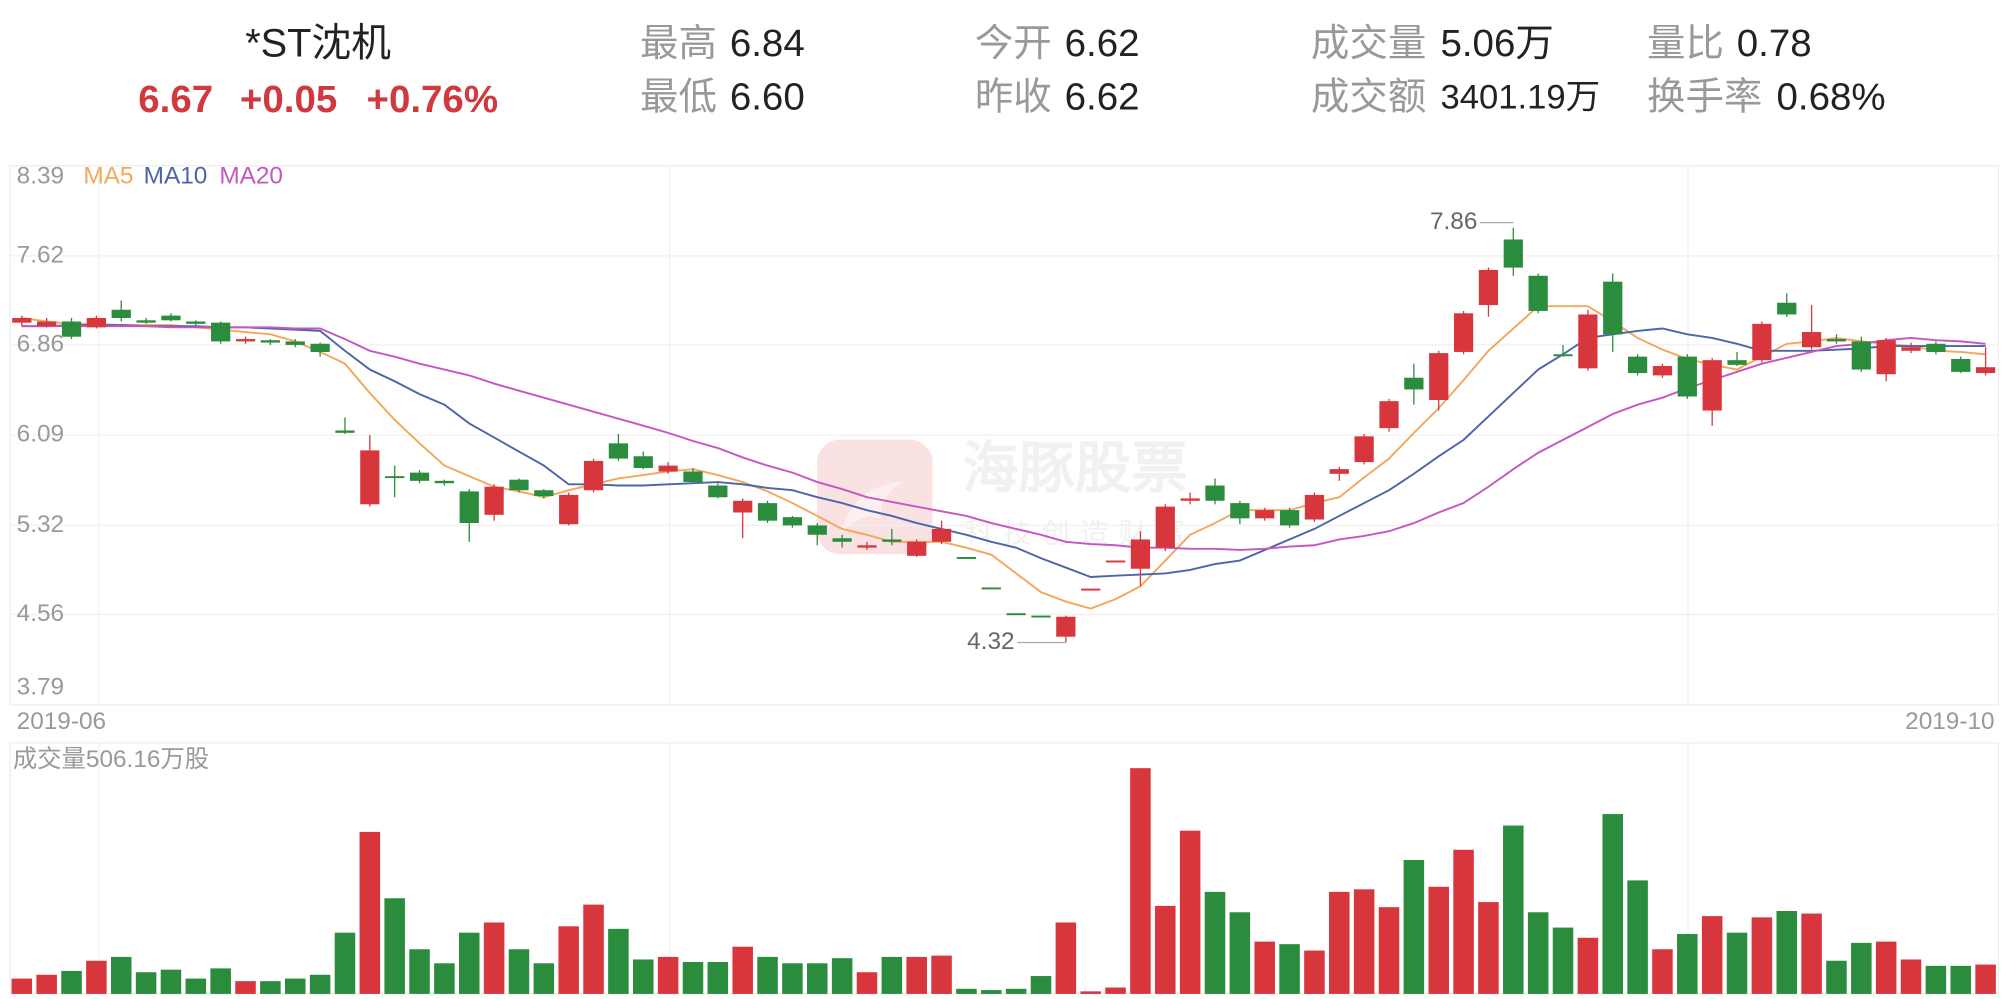 The height and width of the screenshot is (999, 2001). What do you see at coordinates (40, 343) in the screenshot?
I see `y-tick-label: 6.86` at bounding box center [40, 343].